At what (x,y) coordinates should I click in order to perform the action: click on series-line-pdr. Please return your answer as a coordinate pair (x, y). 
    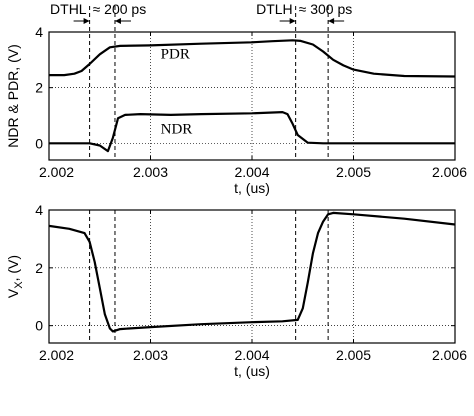
    Looking at the image, I should click on (252, 58).